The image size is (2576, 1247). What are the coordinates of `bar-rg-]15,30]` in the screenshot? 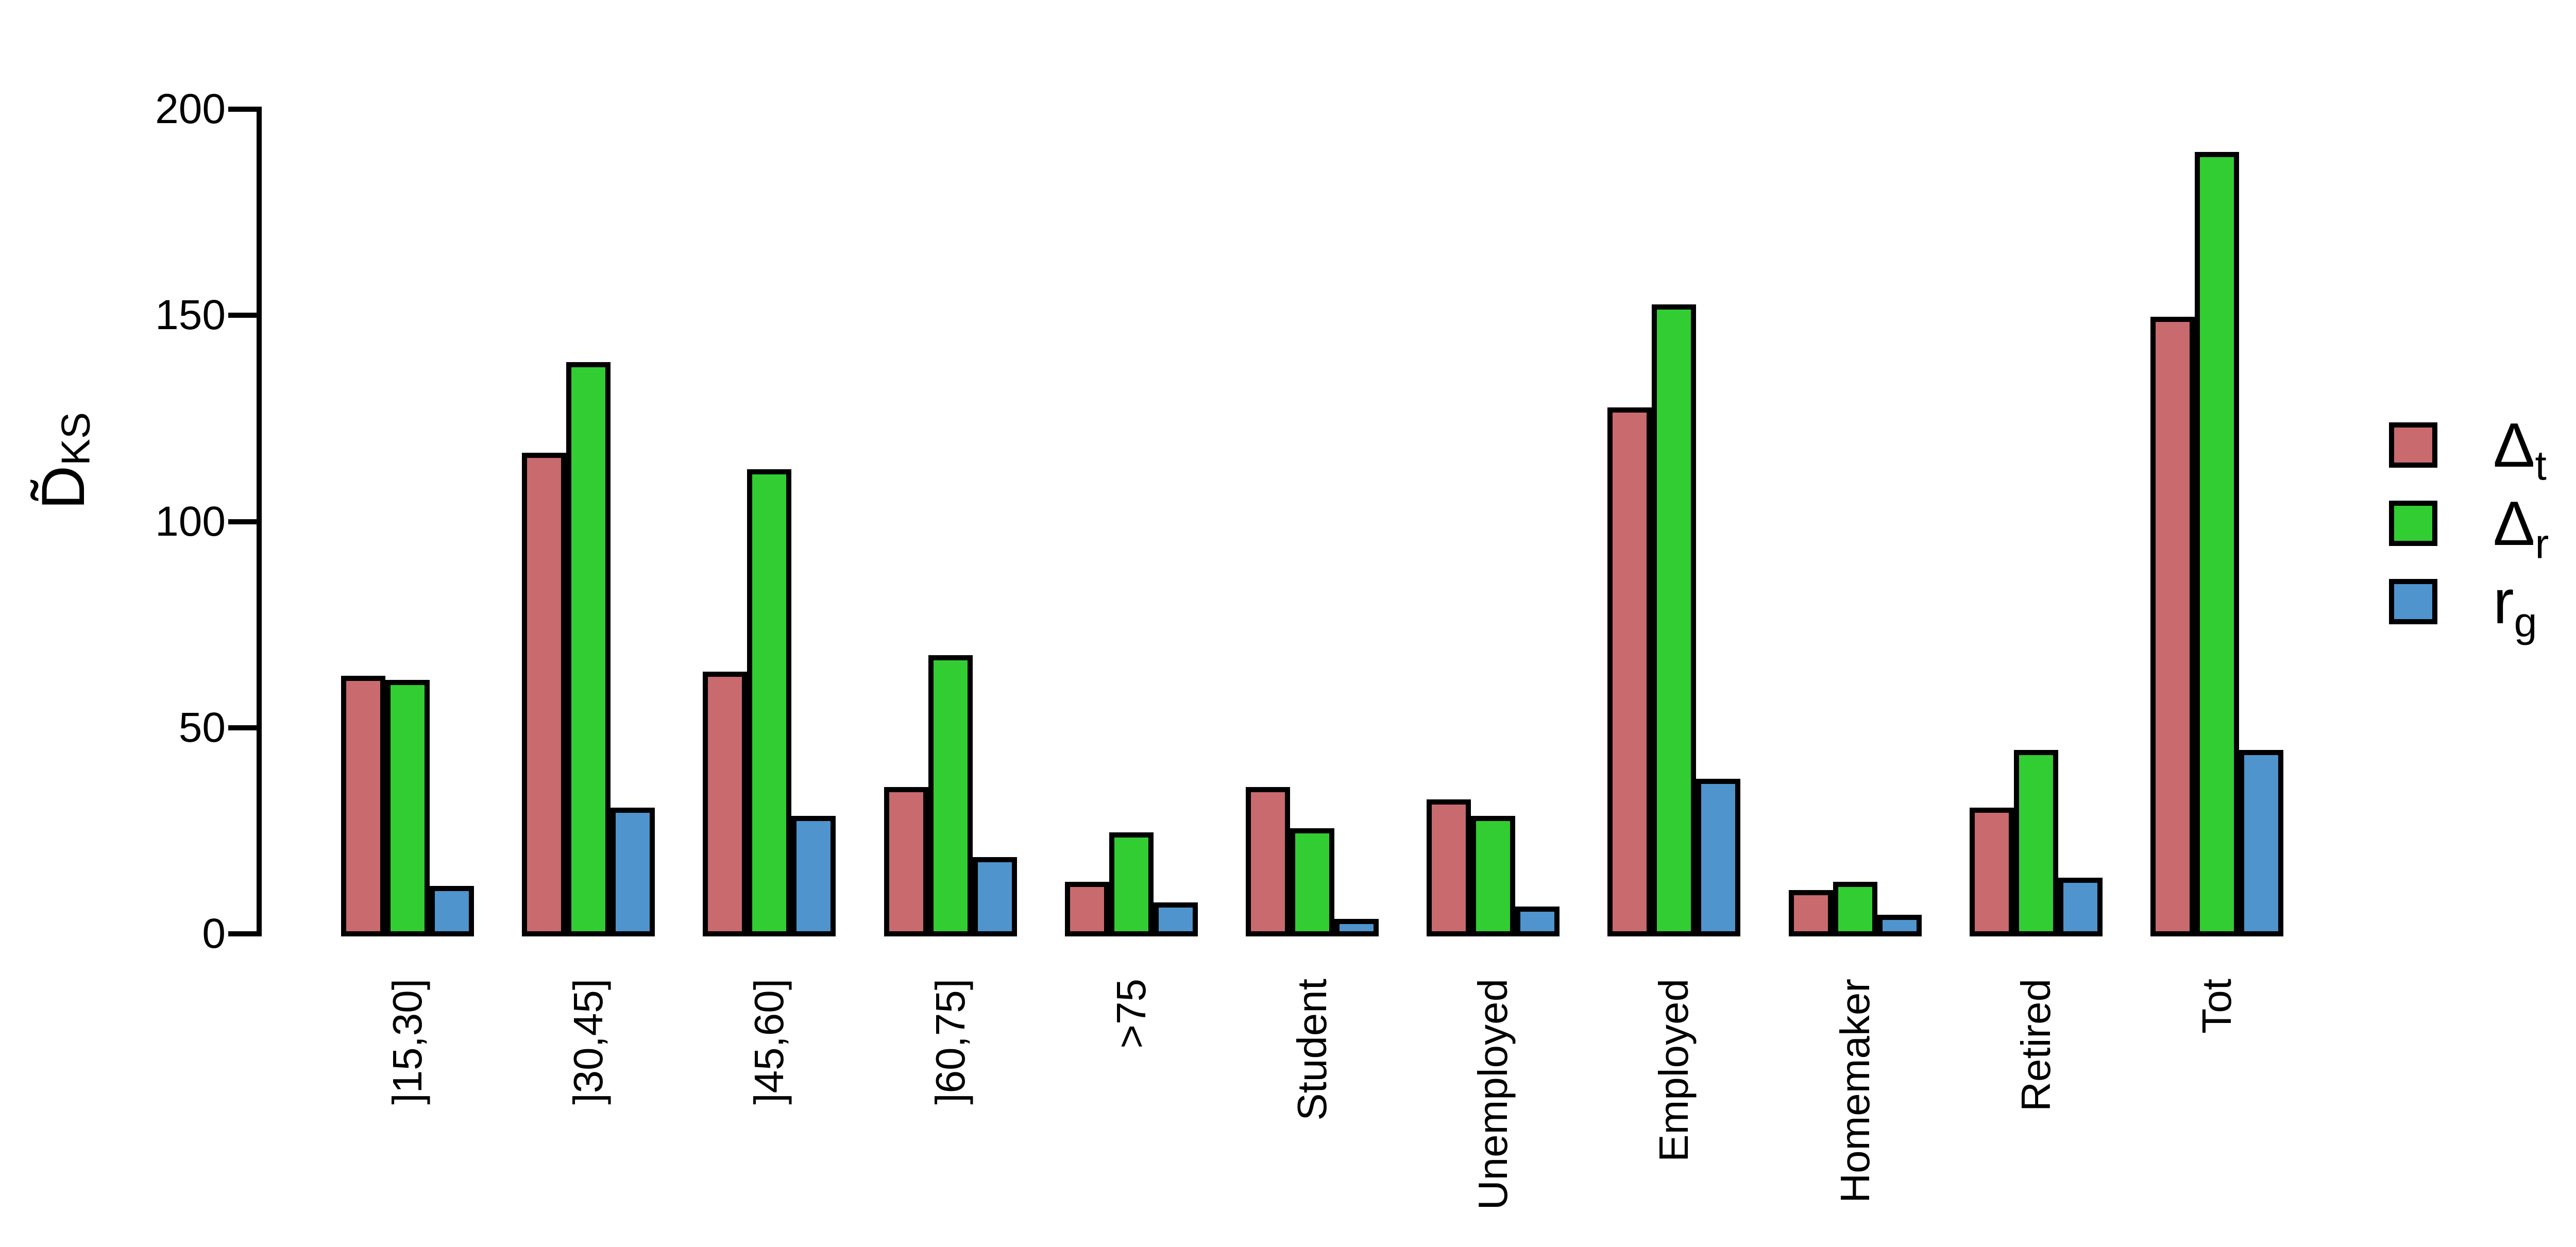 It's located at (452, 910).